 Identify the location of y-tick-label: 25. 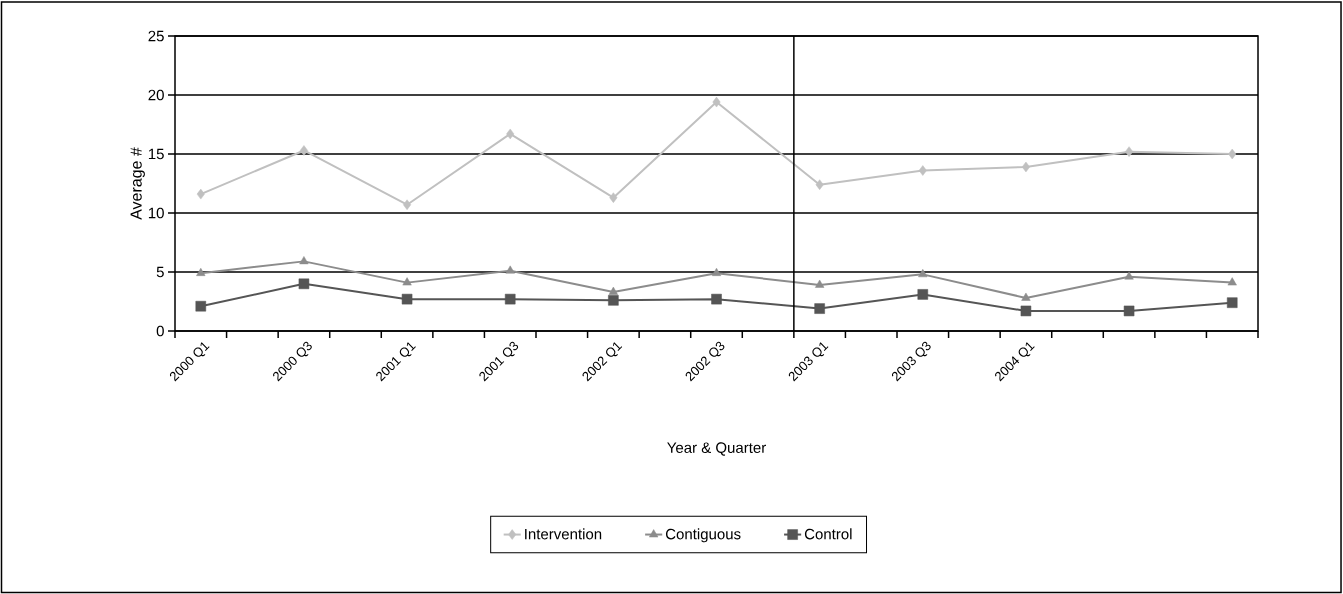
(156, 36).